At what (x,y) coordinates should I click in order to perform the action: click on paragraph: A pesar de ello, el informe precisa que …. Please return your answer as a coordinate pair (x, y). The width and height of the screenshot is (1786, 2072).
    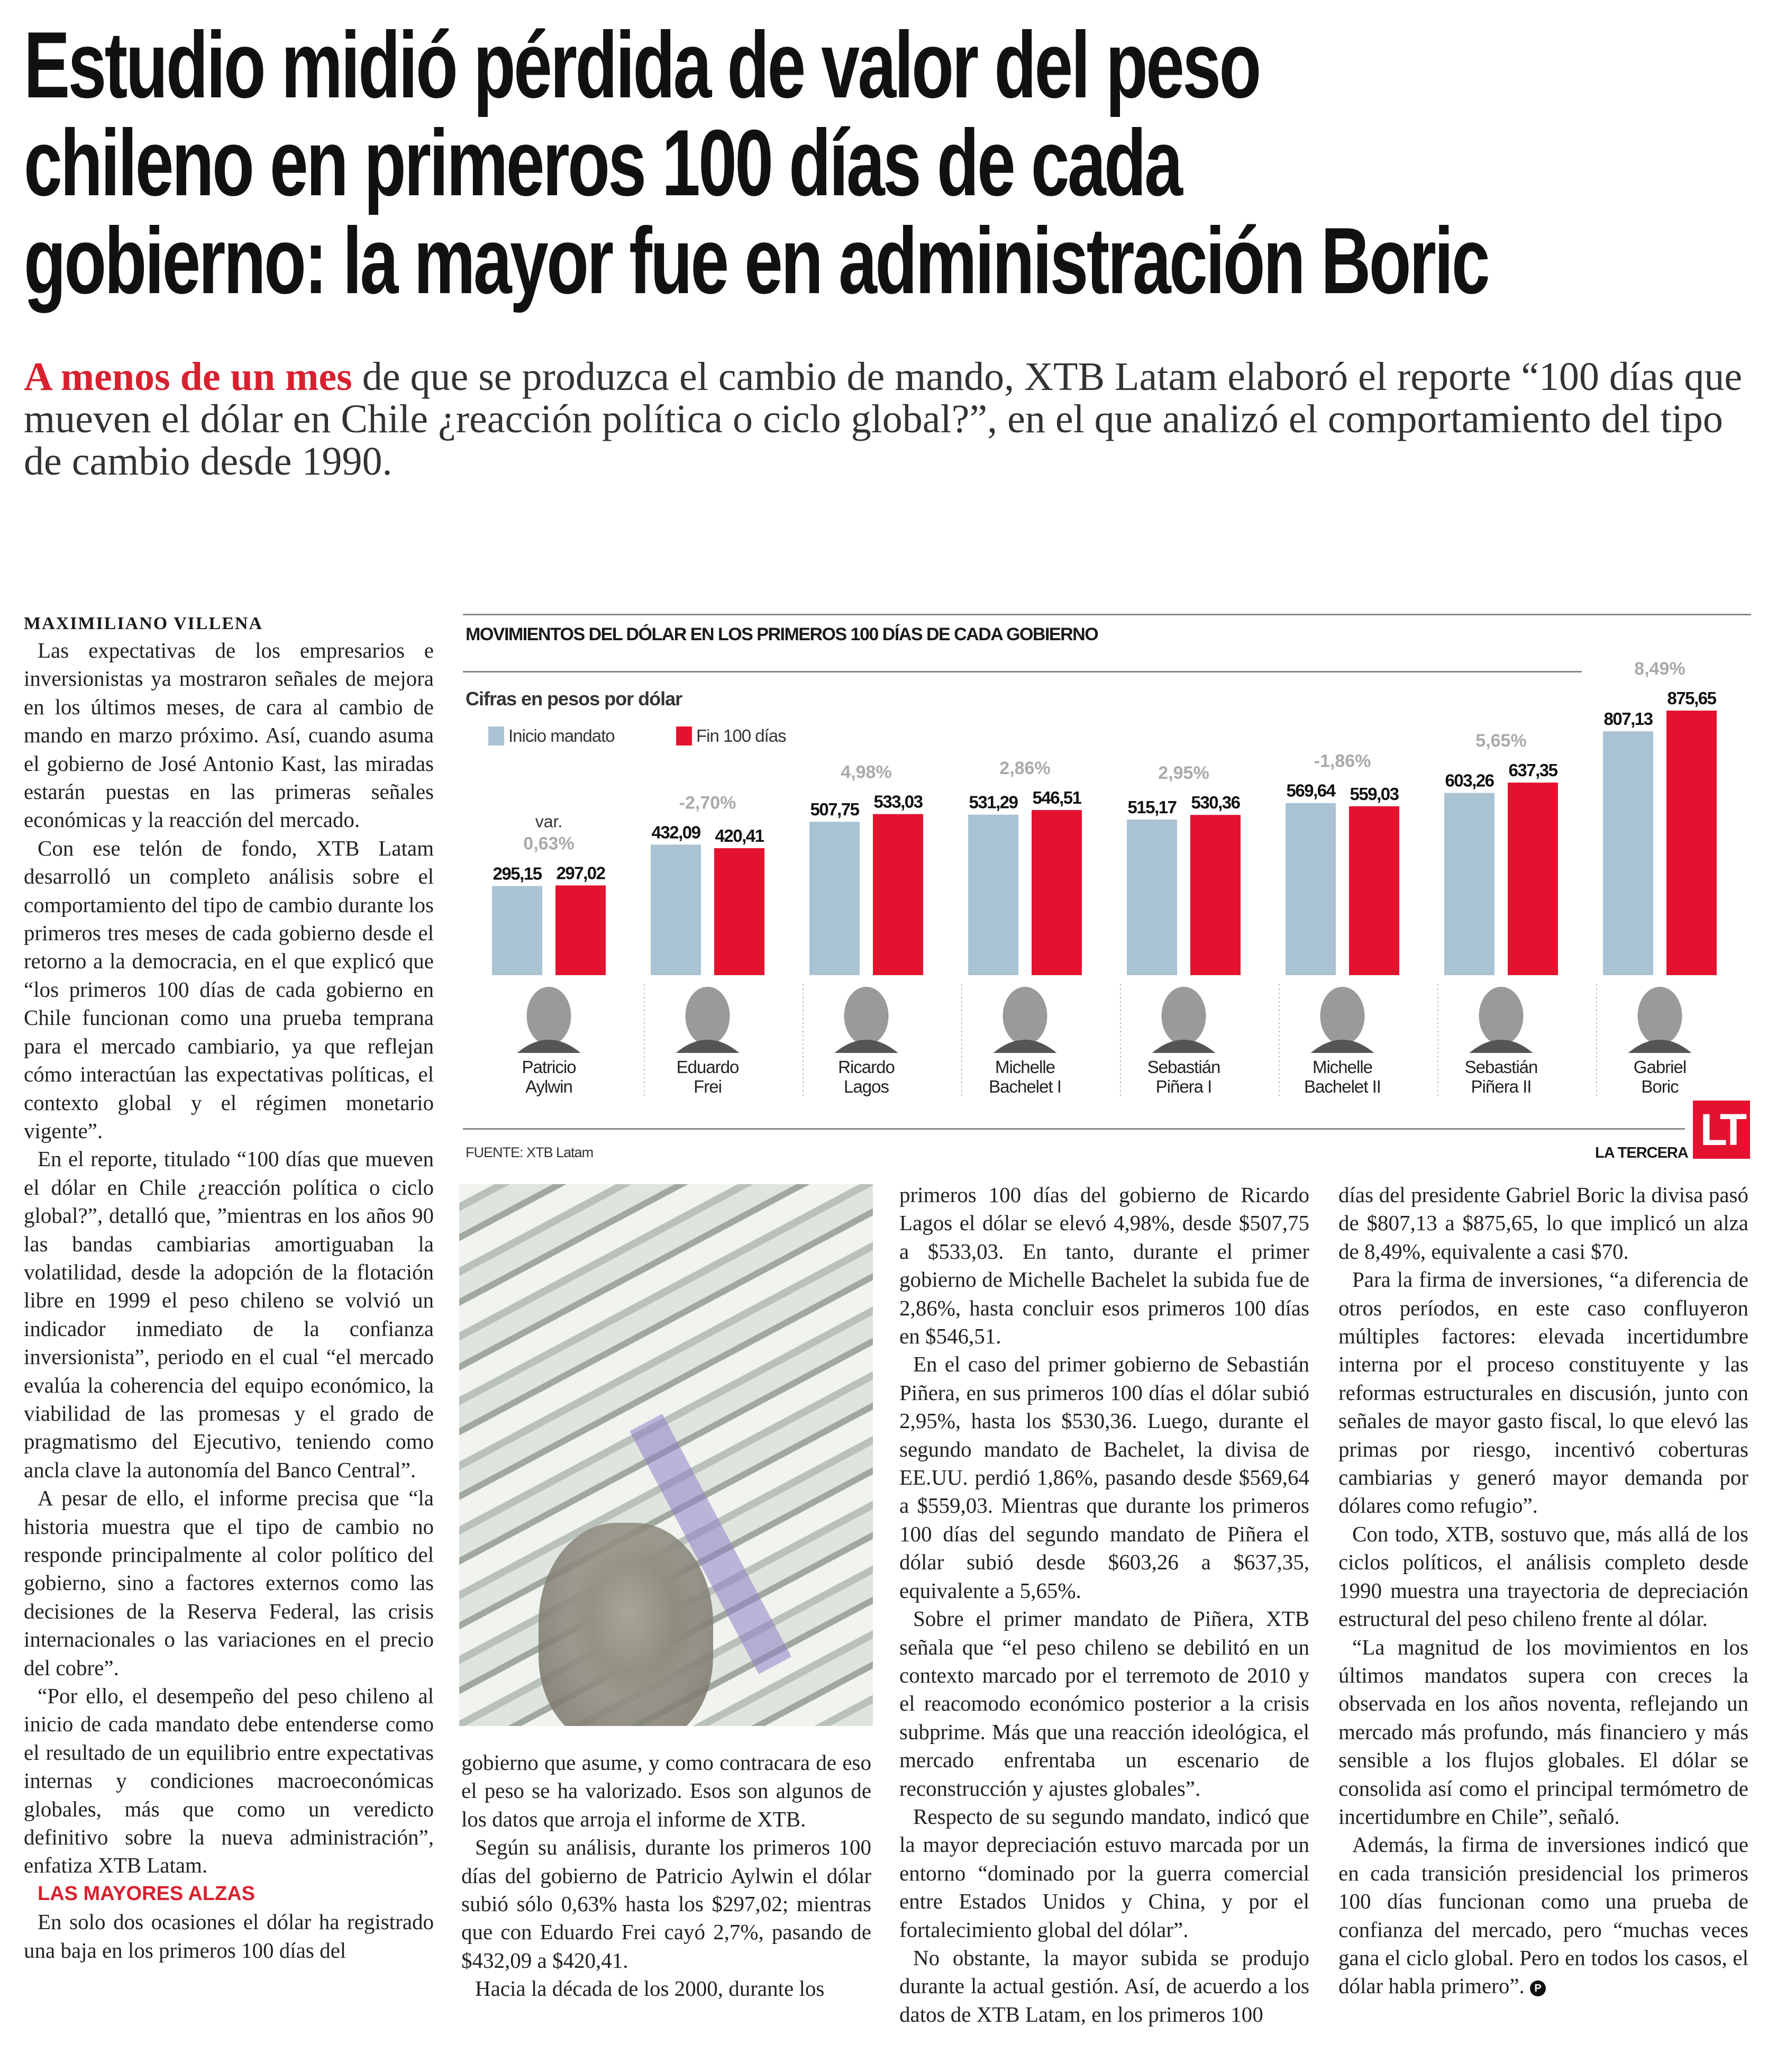
    Looking at the image, I should click on (229, 1583).